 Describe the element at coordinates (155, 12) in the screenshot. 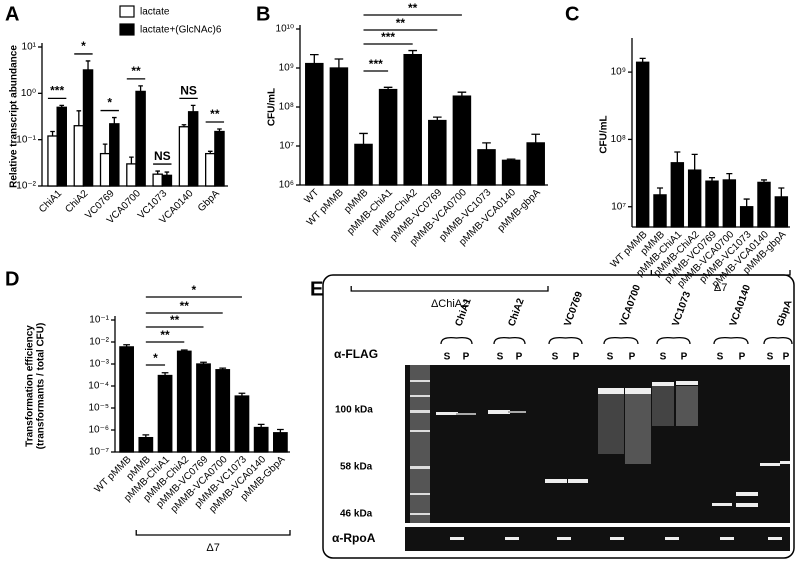

I see `legend-label: lactate` at that location.